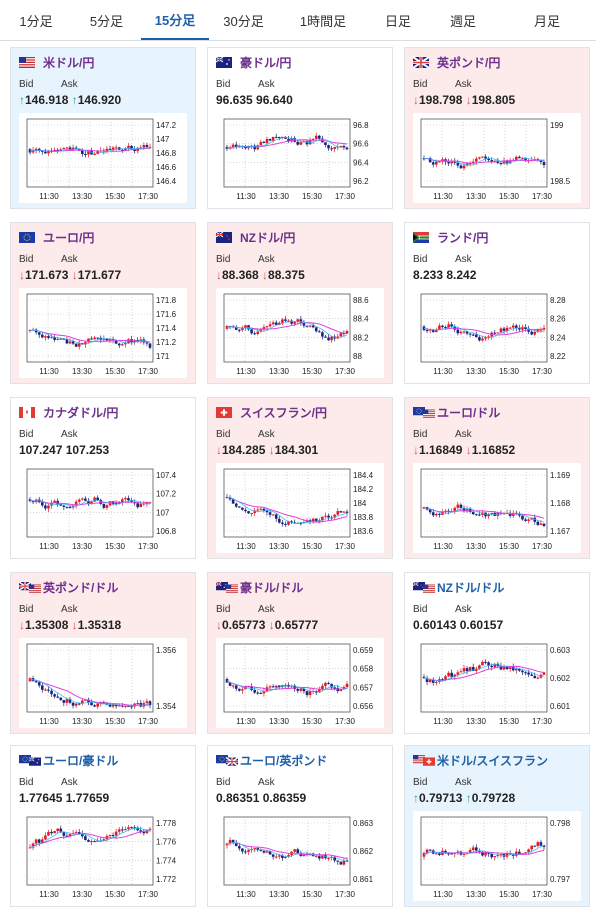 The image size is (596, 916). Describe the element at coordinates (363, 475) in the screenshot. I see `y-tick-label: 184.4` at that location.